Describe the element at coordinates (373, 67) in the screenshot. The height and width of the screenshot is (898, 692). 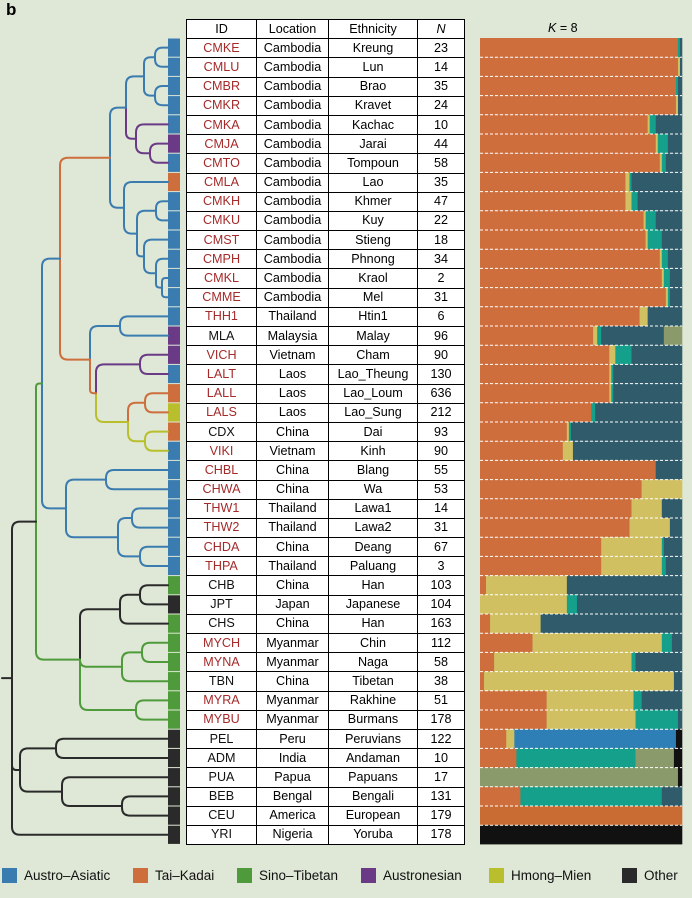
I see `cell-ethnicity: Lun` at that location.